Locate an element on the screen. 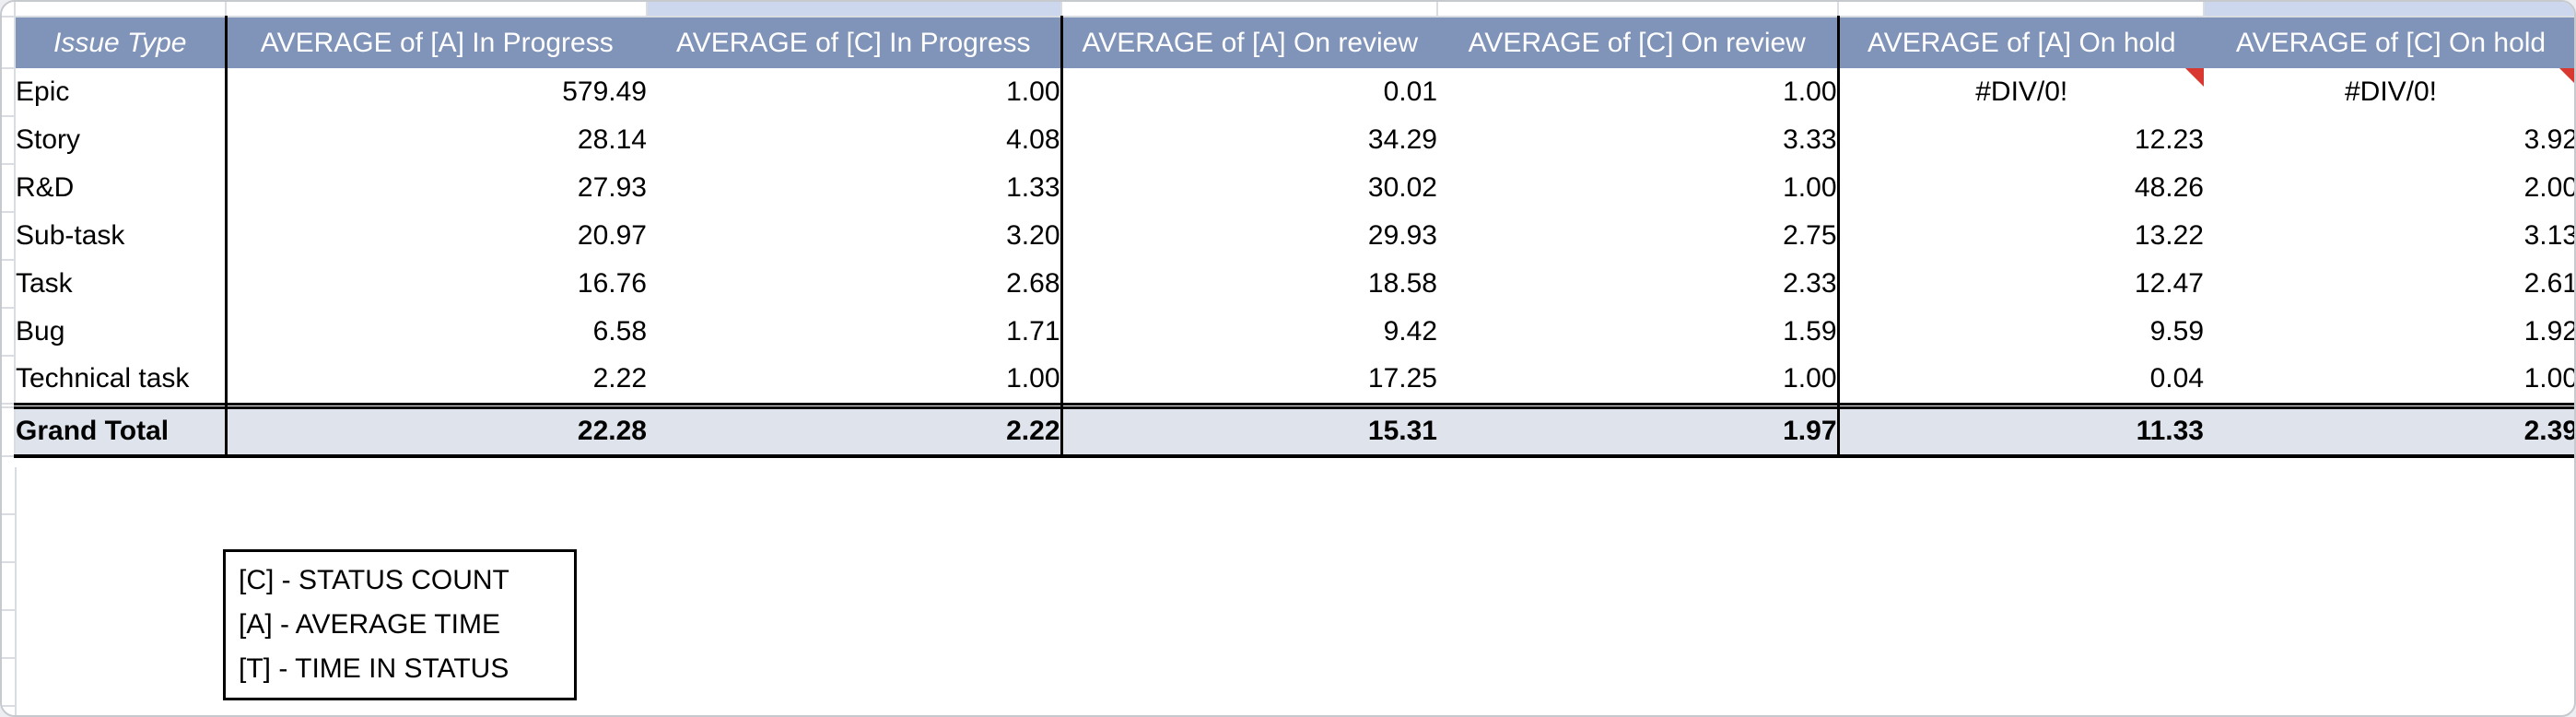  cell: 27.93 is located at coordinates (436, 188).